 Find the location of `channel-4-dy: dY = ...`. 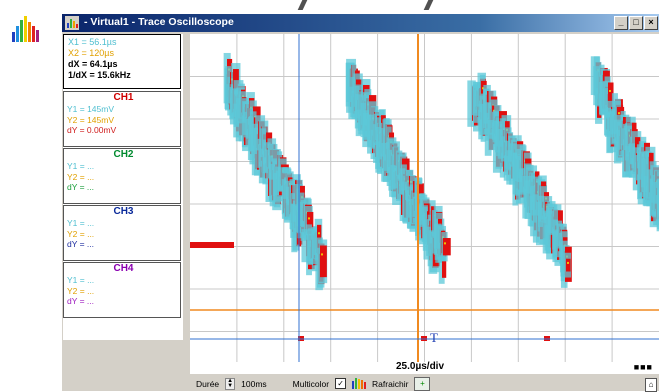

channel-4-dy: dY = ... is located at coordinates (81, 301).